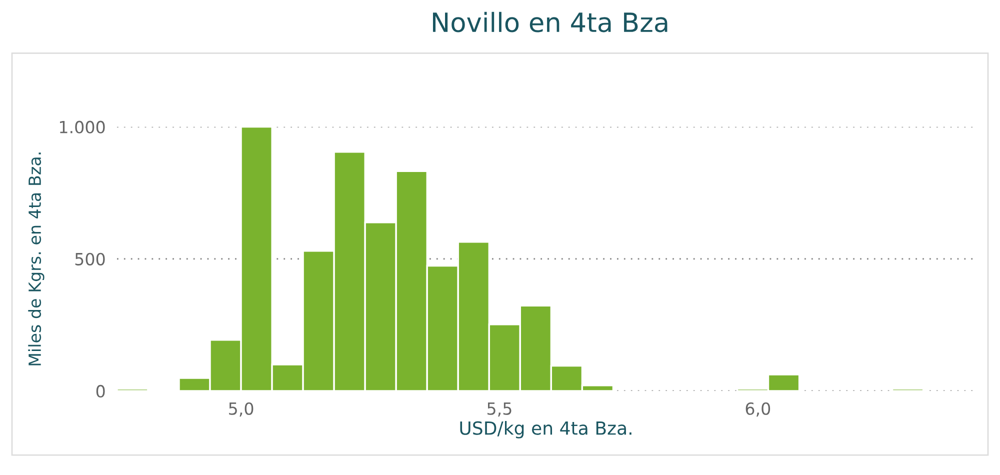 The height and width of the screenshot is (475, 1000). Describe the element at coordinates (546, 429) in the screenshot. I see `x-axis-title: USD/kg en 4ta Bza.` at that location.